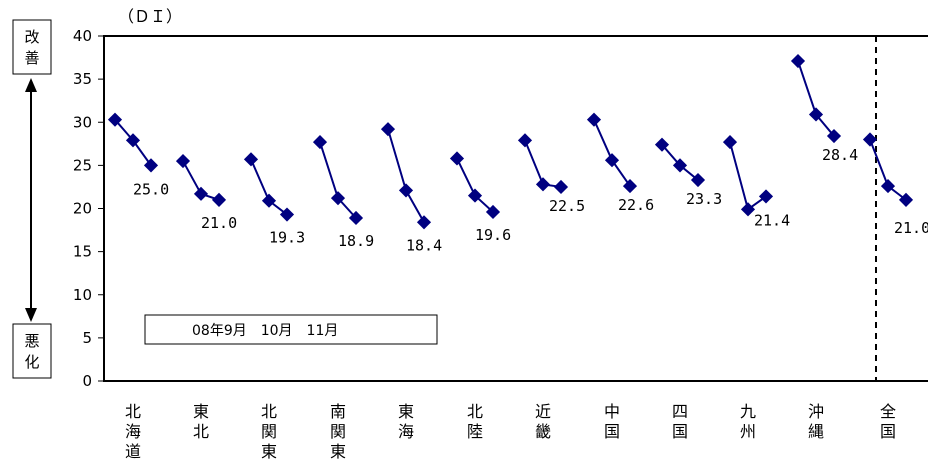 This screenshot has height=473, width=928. I want to click on x-category-label: 東北, so click(201, 421).